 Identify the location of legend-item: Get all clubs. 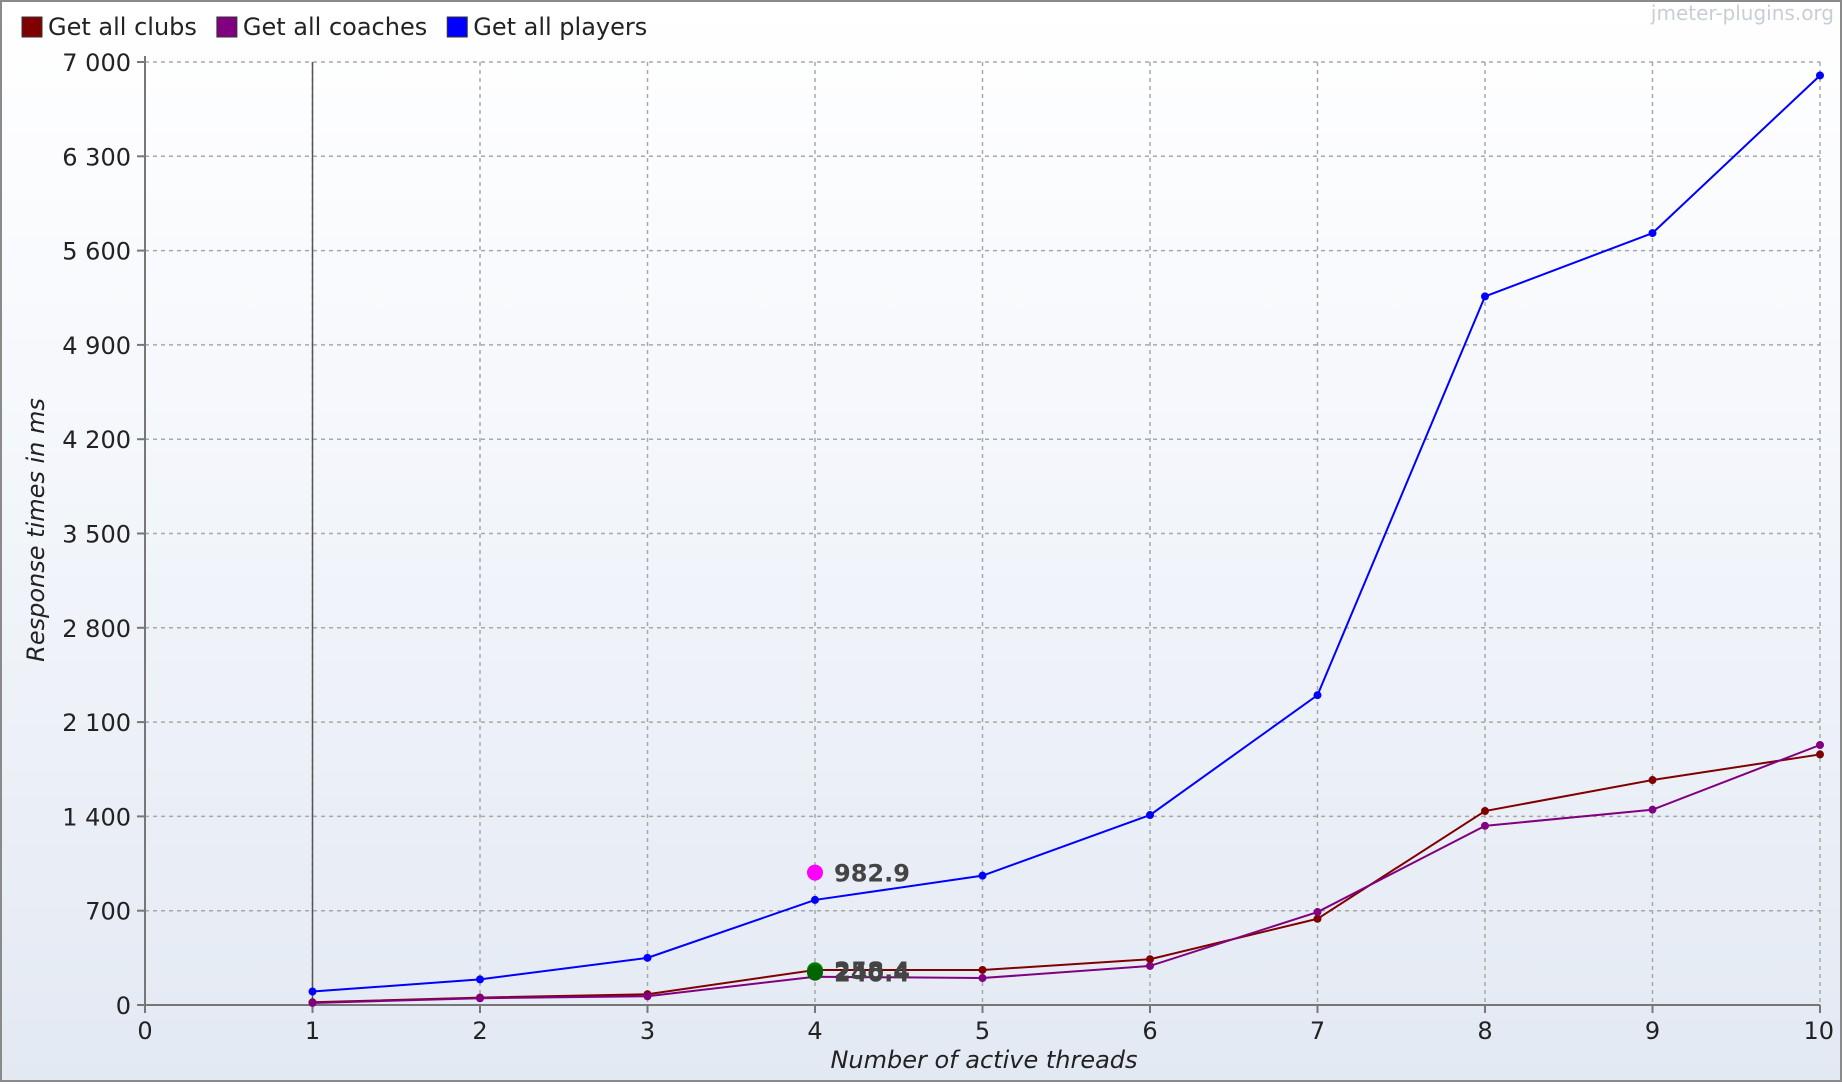
(109, 27).